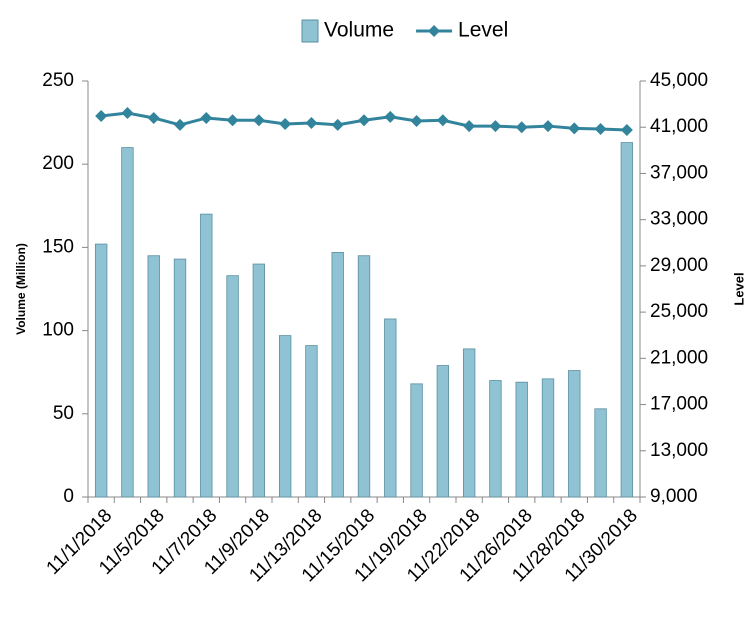 The image size is (752, 637). Describe the element at coordinates (68, 496) in the screenshot. I see `y-tick-label: 0` at that location.